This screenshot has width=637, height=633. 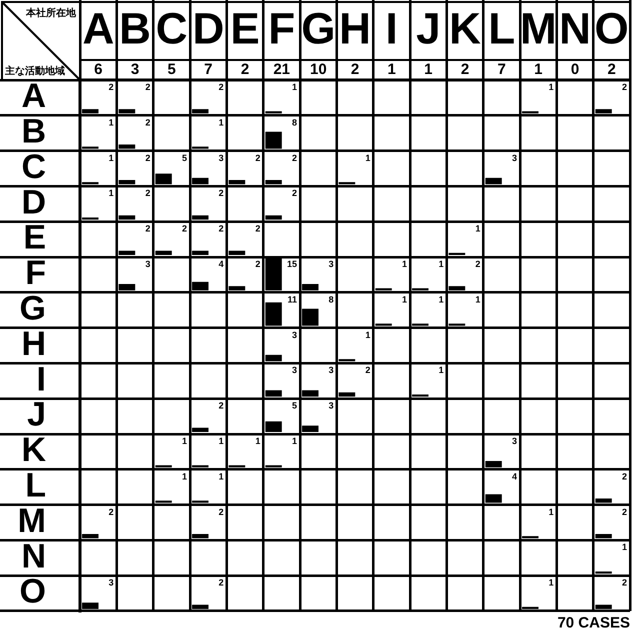 What do you see at coordinates (51, 12) in the screenshot?
I see `x-axis-title: 本社所在地` at bounding box center [51, 12].